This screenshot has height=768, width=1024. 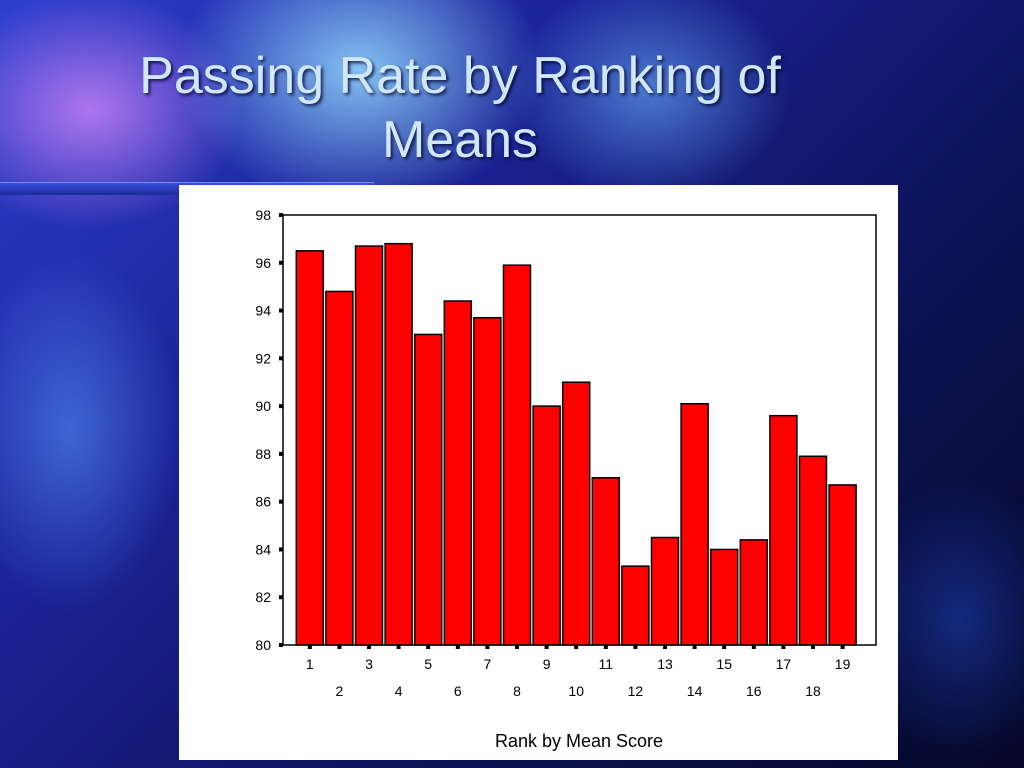 What do you see at coordinates (695, 691) in the screenshot?
I see `x-tick-label: 14` at bounding box center [695, 691].